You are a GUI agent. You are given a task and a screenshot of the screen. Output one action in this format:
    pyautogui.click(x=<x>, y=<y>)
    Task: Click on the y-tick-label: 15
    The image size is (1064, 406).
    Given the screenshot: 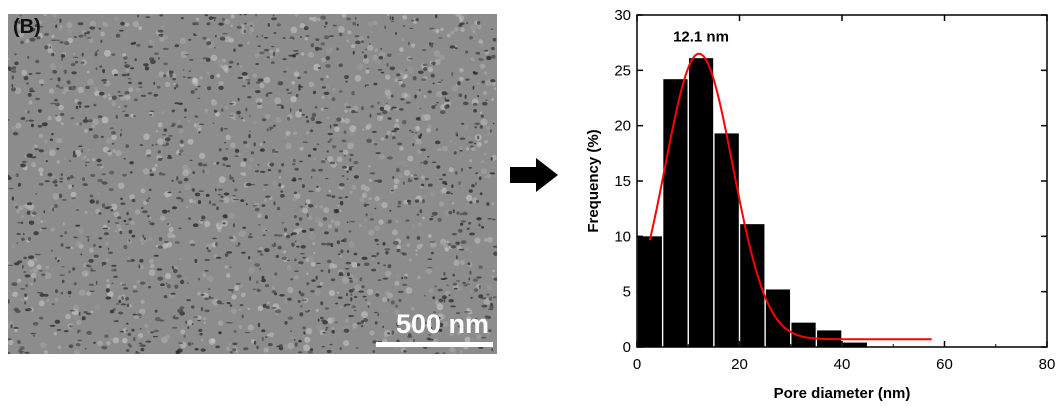 What is the action you would take?
    pyautogui.click(x=622, y=181)
    